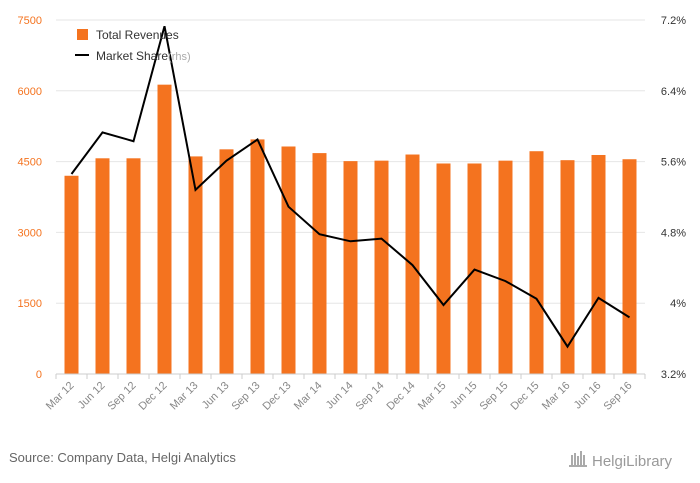  I want to click on brand-name: HelgiLibrary, so click(632, 461).